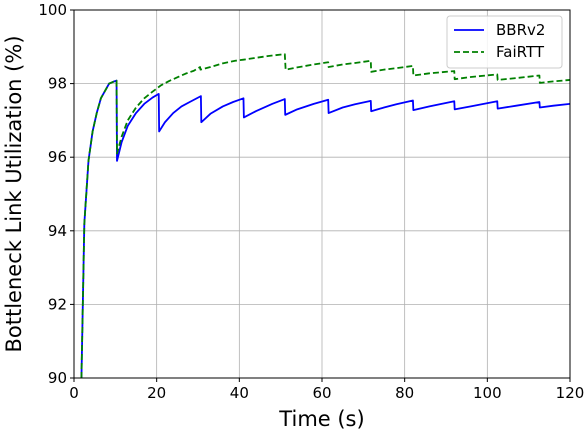 This screenshot has width=587, height=431. What do you see at coordinates (487, 393) in the screenshot?
I see `x-tick-label: 100` at bounding box center [487, 393].